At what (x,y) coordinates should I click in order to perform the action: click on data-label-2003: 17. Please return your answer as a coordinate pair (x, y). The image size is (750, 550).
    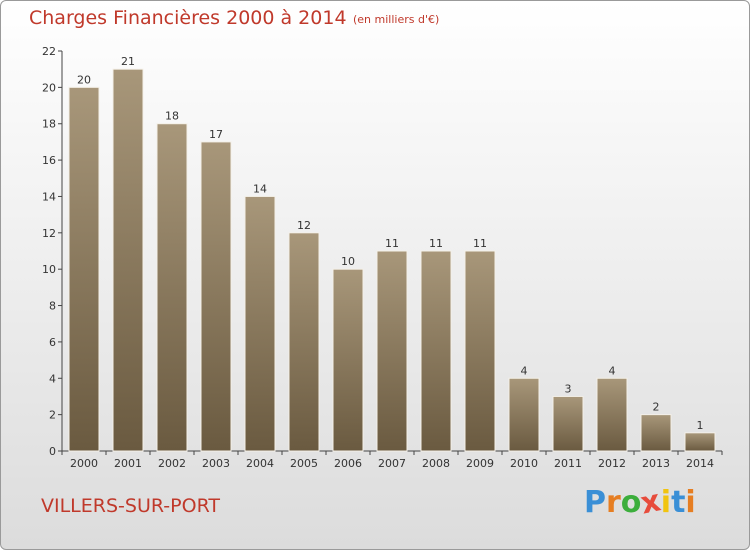
    Looking at the image, I should click on (216, 134).